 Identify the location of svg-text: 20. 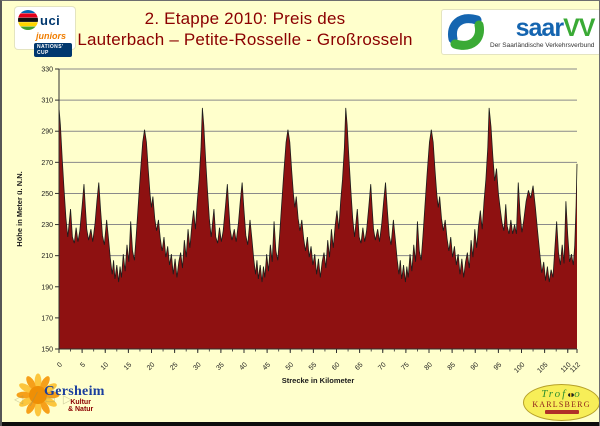
(151, 366).